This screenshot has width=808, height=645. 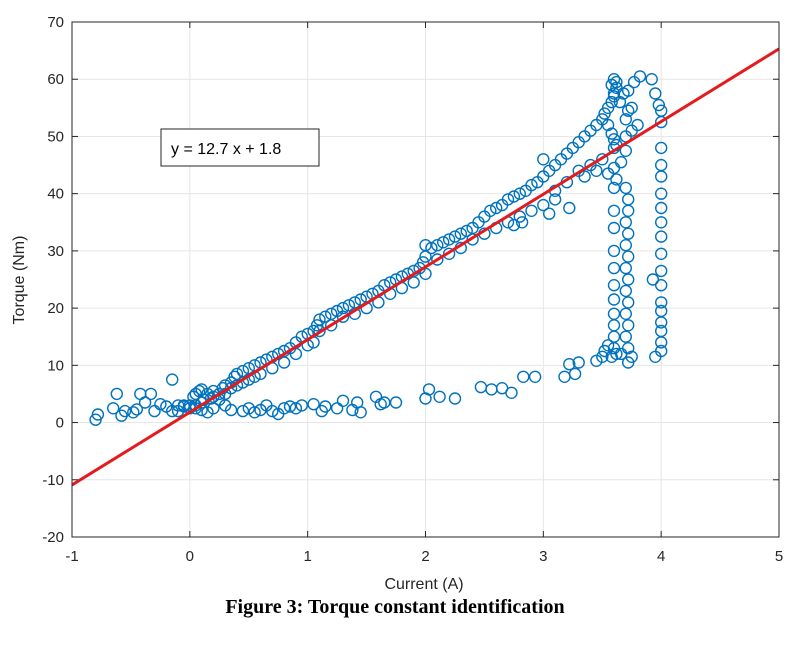 What do you see at coordinates (53, 480) in the screenshot?
I see `y-tick-label: -10` at bounding box center [53, 480].